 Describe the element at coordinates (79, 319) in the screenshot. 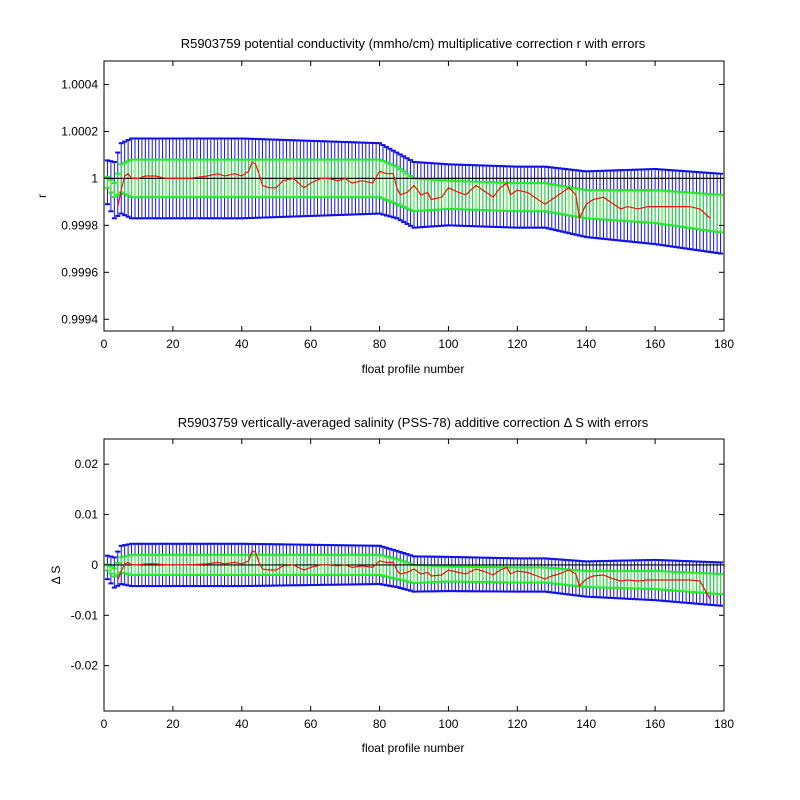

I see `top-chart-y-tick-label: 0.9994` at that location.